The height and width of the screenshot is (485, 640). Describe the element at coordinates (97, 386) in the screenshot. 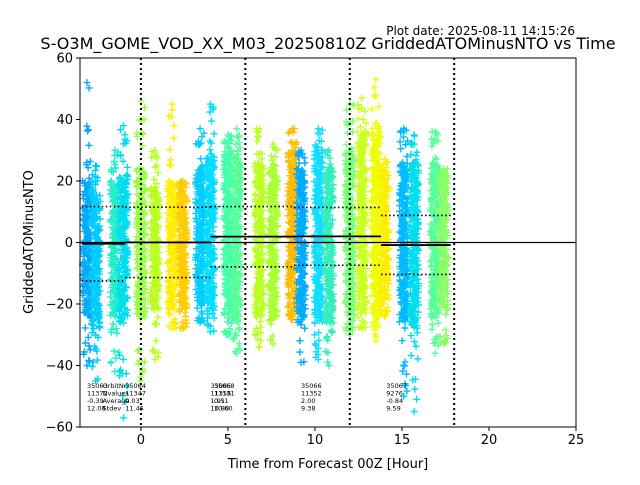

I see `orbit-stat-0-line-0: 35063` at that location.